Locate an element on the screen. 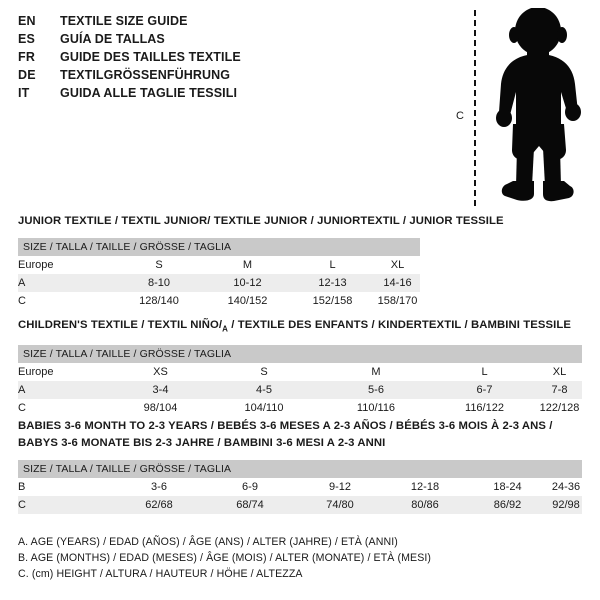 This screenshot has height=600, width=600. language-code: DE is located at coordinates (27, 75).